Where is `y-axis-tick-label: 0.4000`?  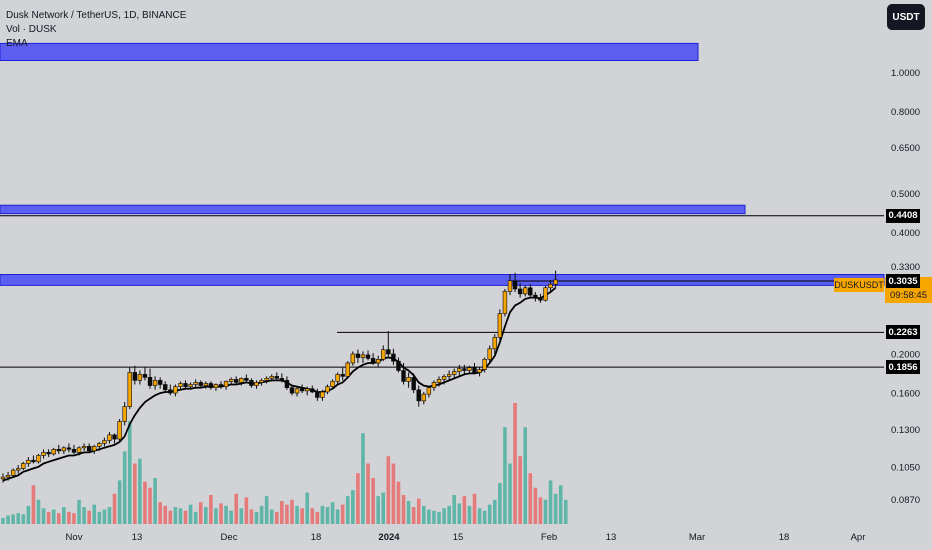 y-axis-tick-label: 0.4000 is located at coordinates (905, 233).